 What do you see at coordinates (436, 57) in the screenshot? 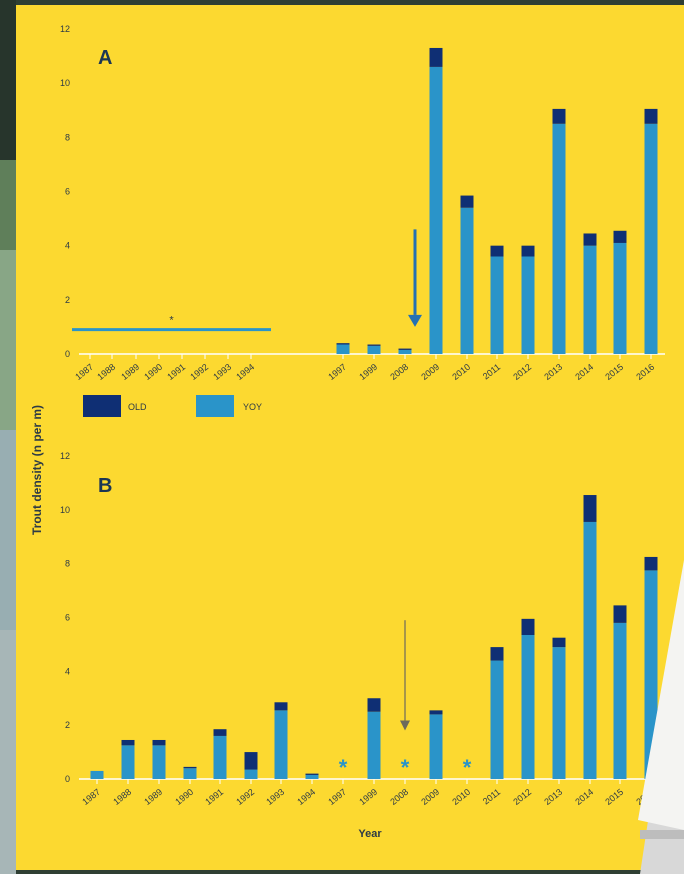
I see `panel-a-bar-old-2009` at bounding box center [436, 57].